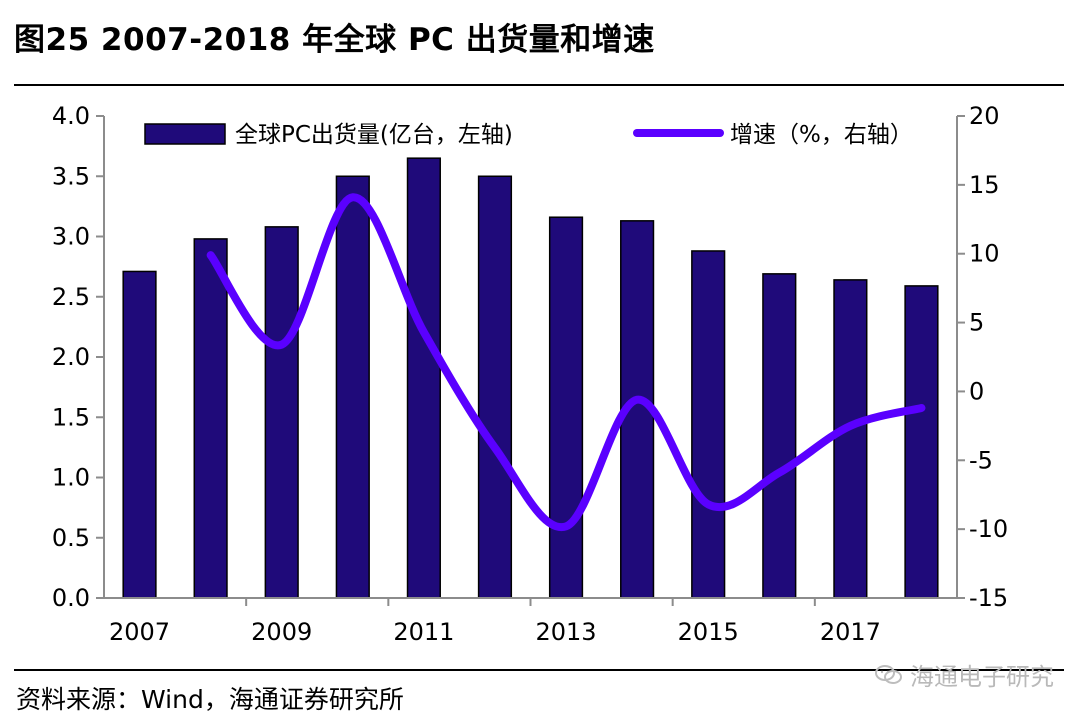  I want to click on footer-divider, so click(539, 670).